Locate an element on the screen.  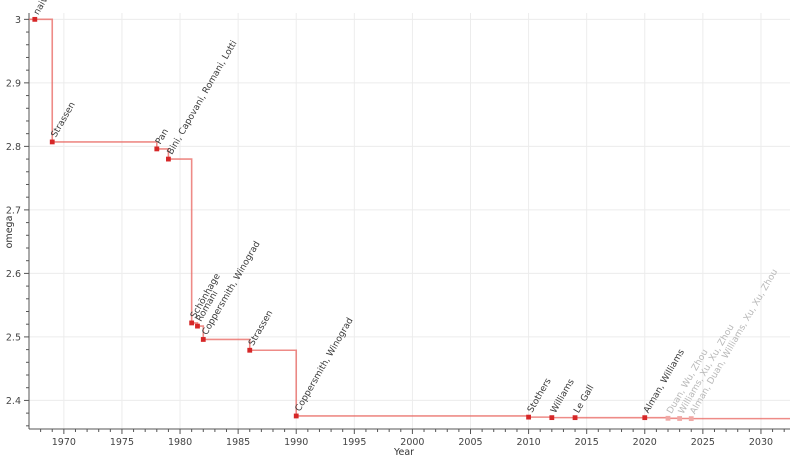
y-axis-tick-label: 2.9 is located at coordinates (13, 83).